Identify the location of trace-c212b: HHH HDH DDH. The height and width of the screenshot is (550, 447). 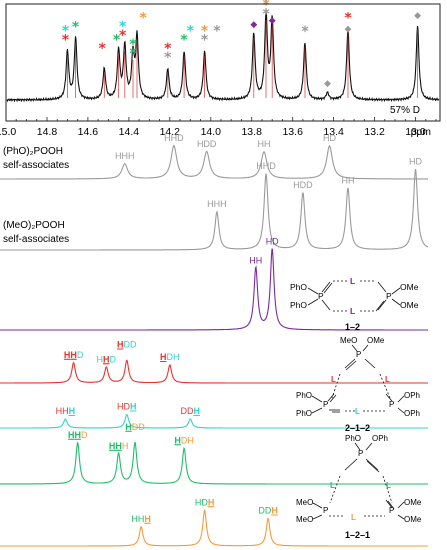
(214, 415).